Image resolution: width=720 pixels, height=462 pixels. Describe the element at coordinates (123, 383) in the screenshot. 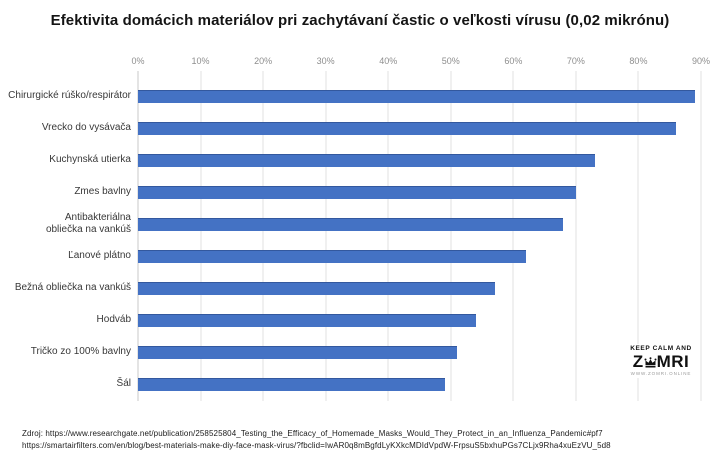

I see `category-label: Šál` at that location.